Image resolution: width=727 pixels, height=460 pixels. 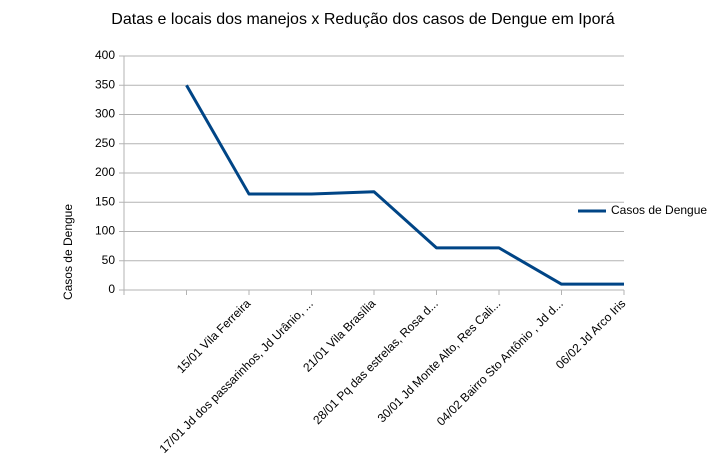 I want to click on y-tick-label: 100, so click(x=105, y=231).